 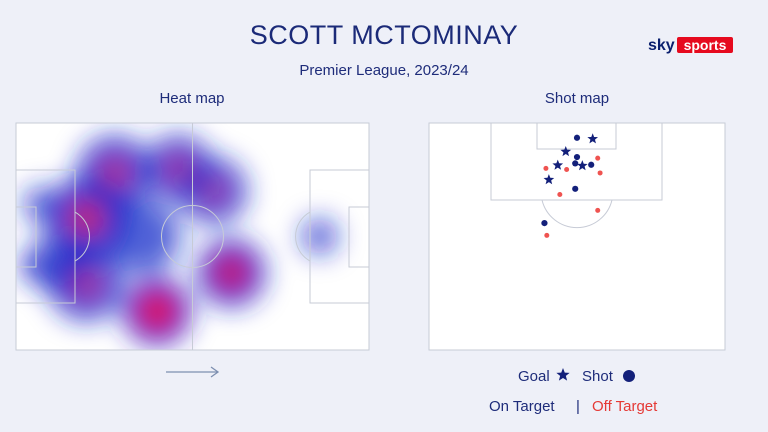 I want to click on right-penalty-arc, so click(x=303, y=236).